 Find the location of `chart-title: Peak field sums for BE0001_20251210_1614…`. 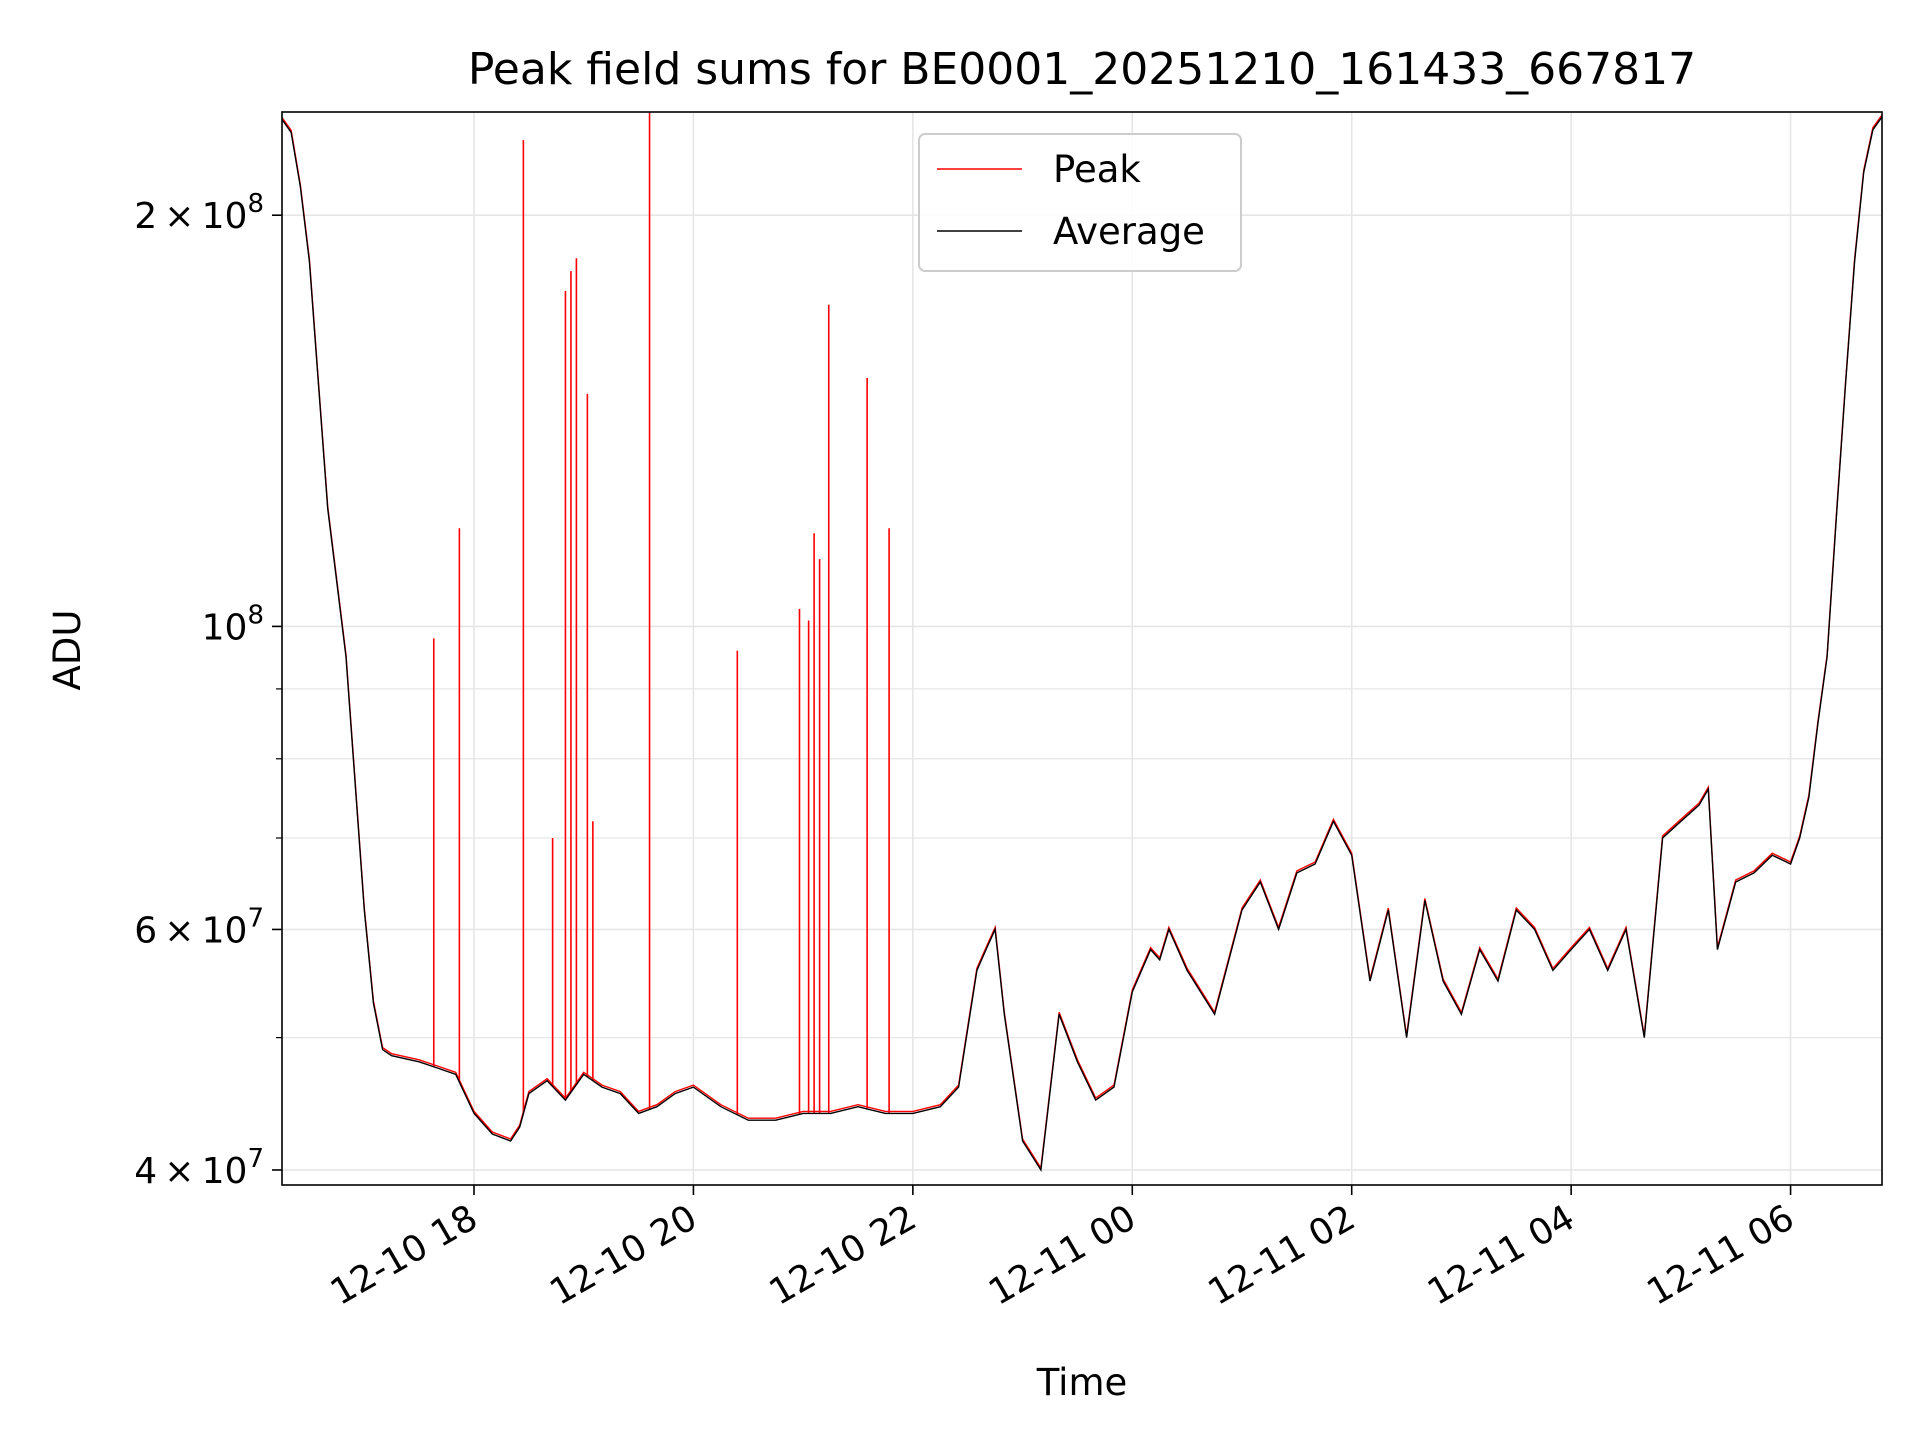

chart-title: Peak field sums for BE0001_20251210_1614… is located at coordinates (1082, 69).